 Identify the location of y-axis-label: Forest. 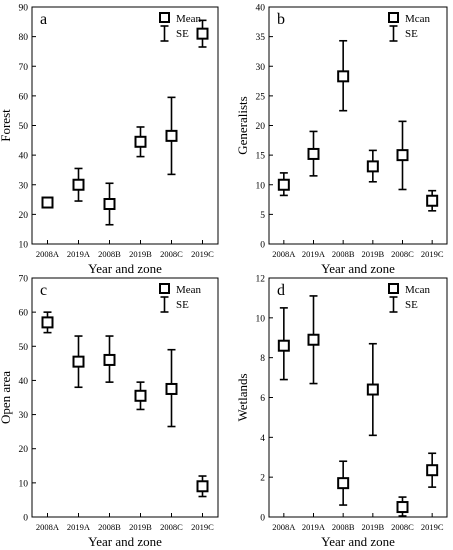
(6, 125).